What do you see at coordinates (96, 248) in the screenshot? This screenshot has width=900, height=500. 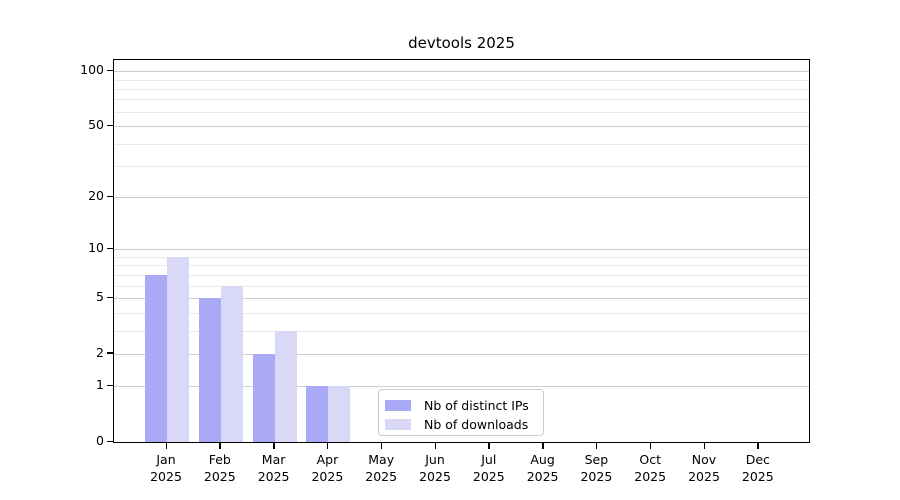 I see `y-tick-label: 10` at bounding box center [96, 248].